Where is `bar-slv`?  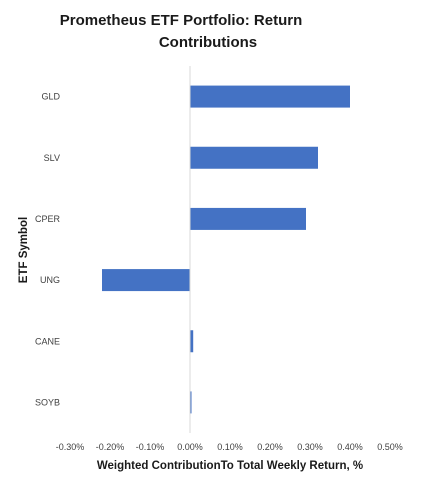 bar-slv is located at coordinates (254, 157).